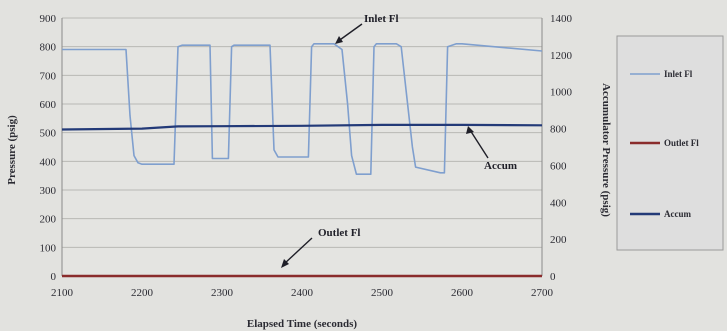 The width and height of the screenshot is (727, 331). I want to click on y-tick-label-0: 0, so click(54, 277).